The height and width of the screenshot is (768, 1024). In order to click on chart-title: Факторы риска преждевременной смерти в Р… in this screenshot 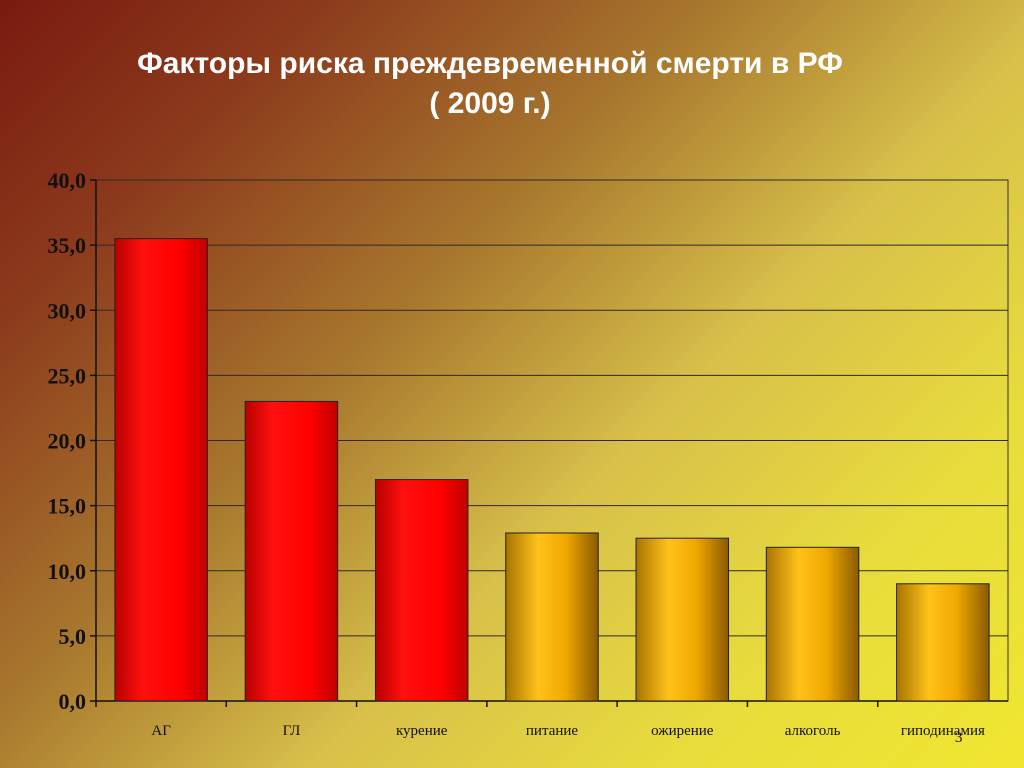, I will do `click(490, 84)`.